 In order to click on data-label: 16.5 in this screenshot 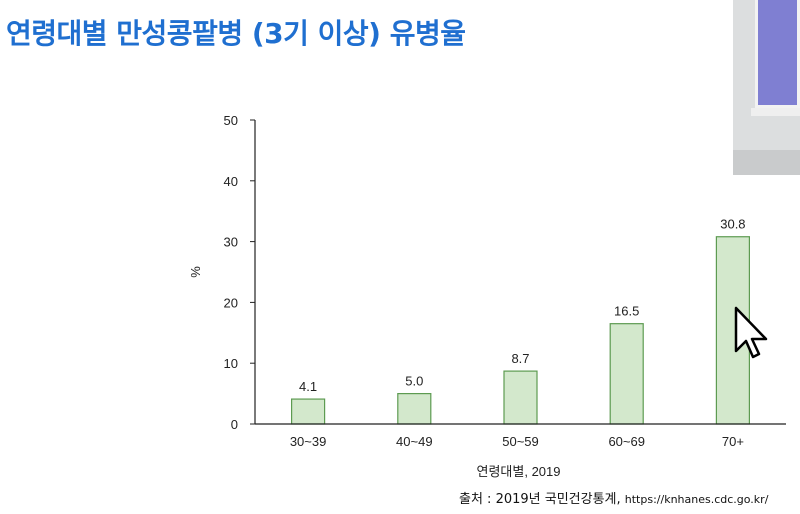, I will do `click(626, 311)`.